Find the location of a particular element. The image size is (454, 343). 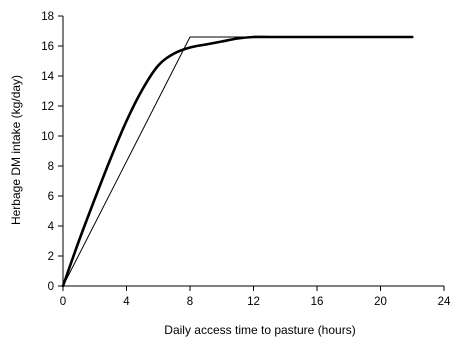

y-tick-label: 16 is located at coordinates (47, 47).